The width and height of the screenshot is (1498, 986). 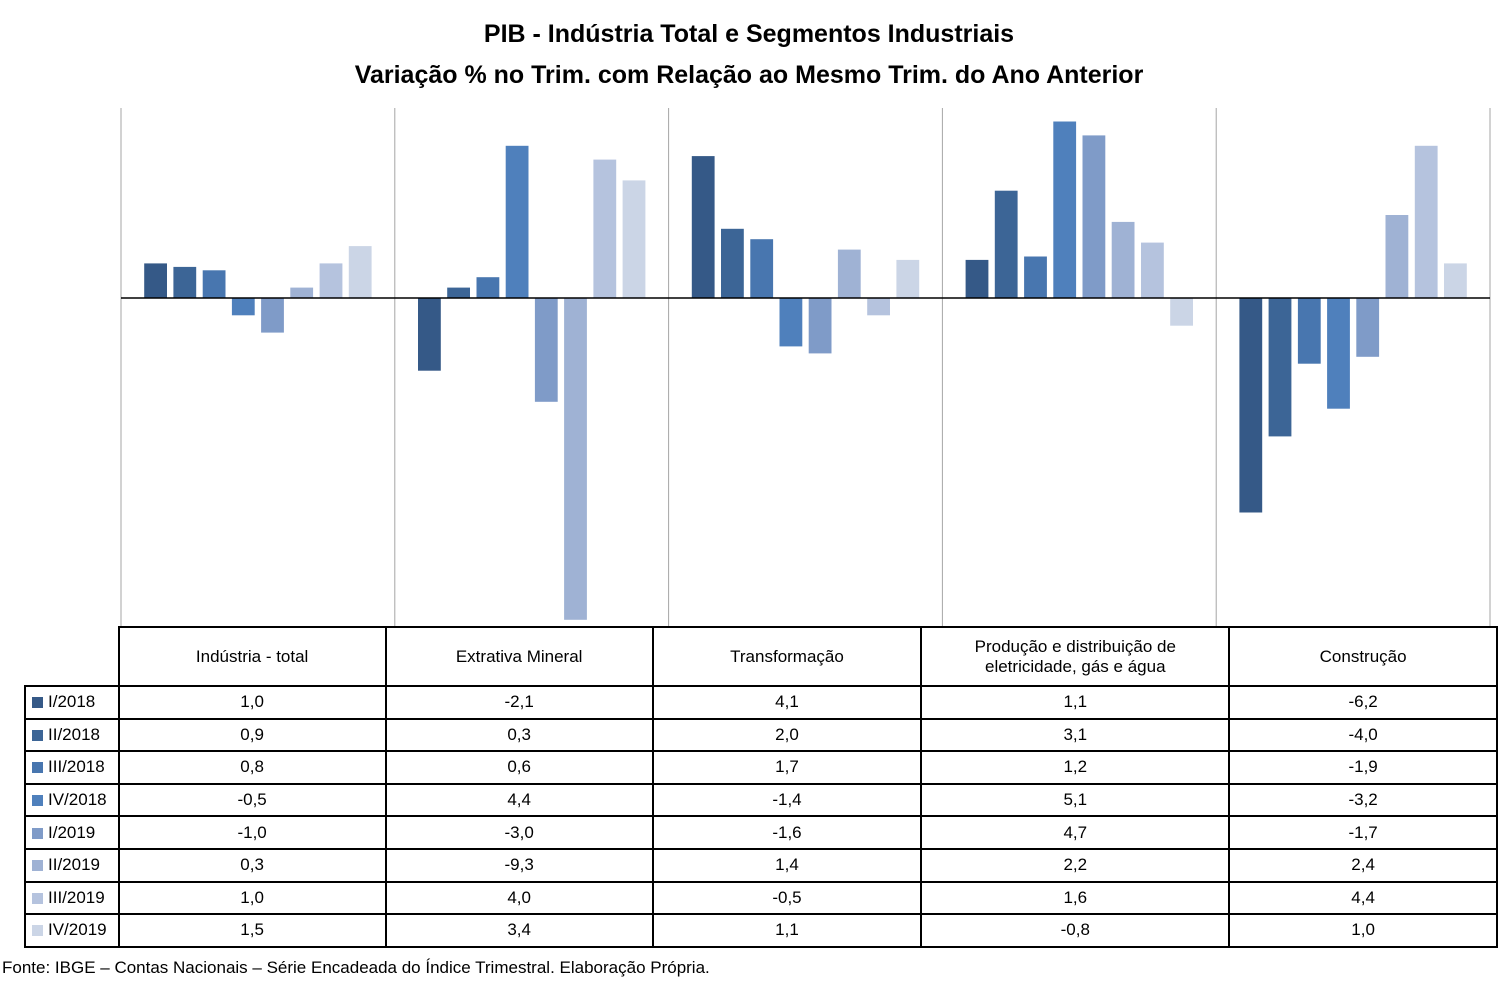 I want to click on column-header: Transformação, so click(x=787, y=656).